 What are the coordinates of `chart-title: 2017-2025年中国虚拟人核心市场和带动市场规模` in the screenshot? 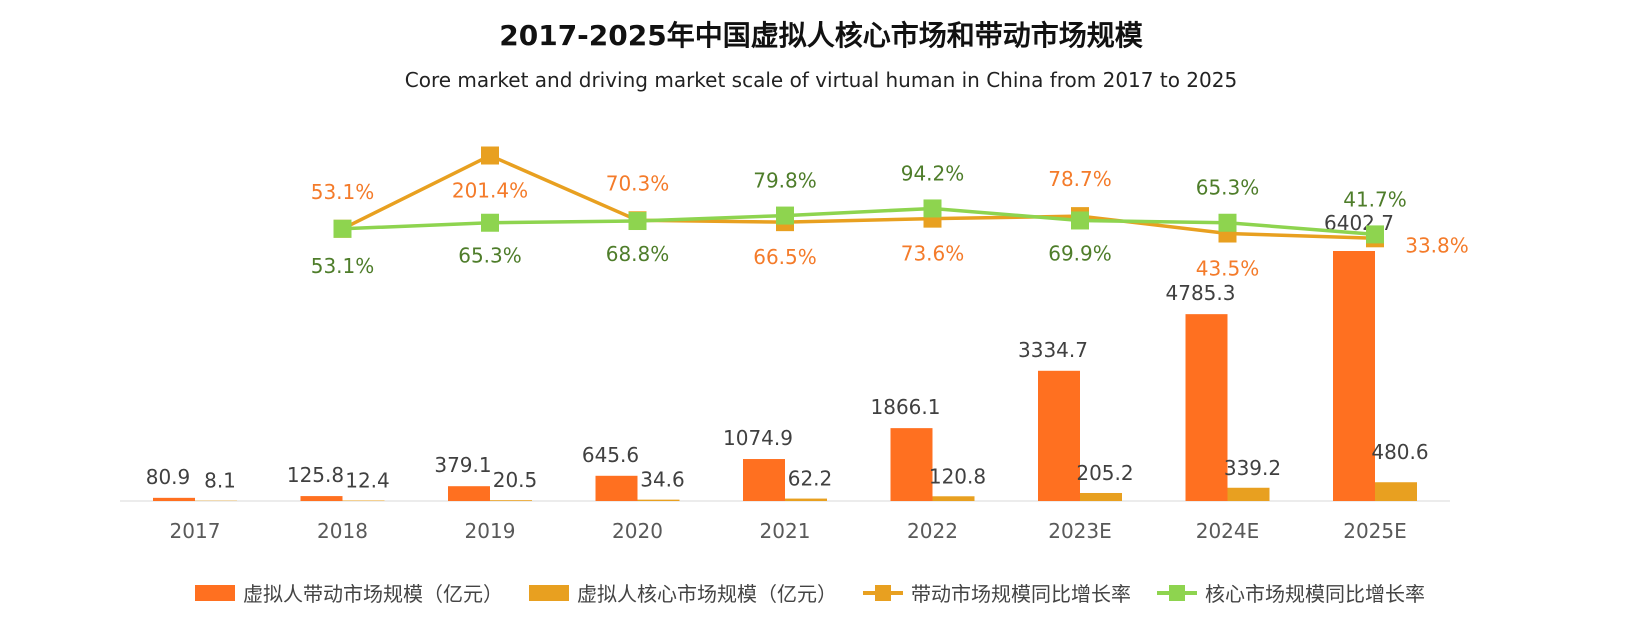 It's located at (821, 35).